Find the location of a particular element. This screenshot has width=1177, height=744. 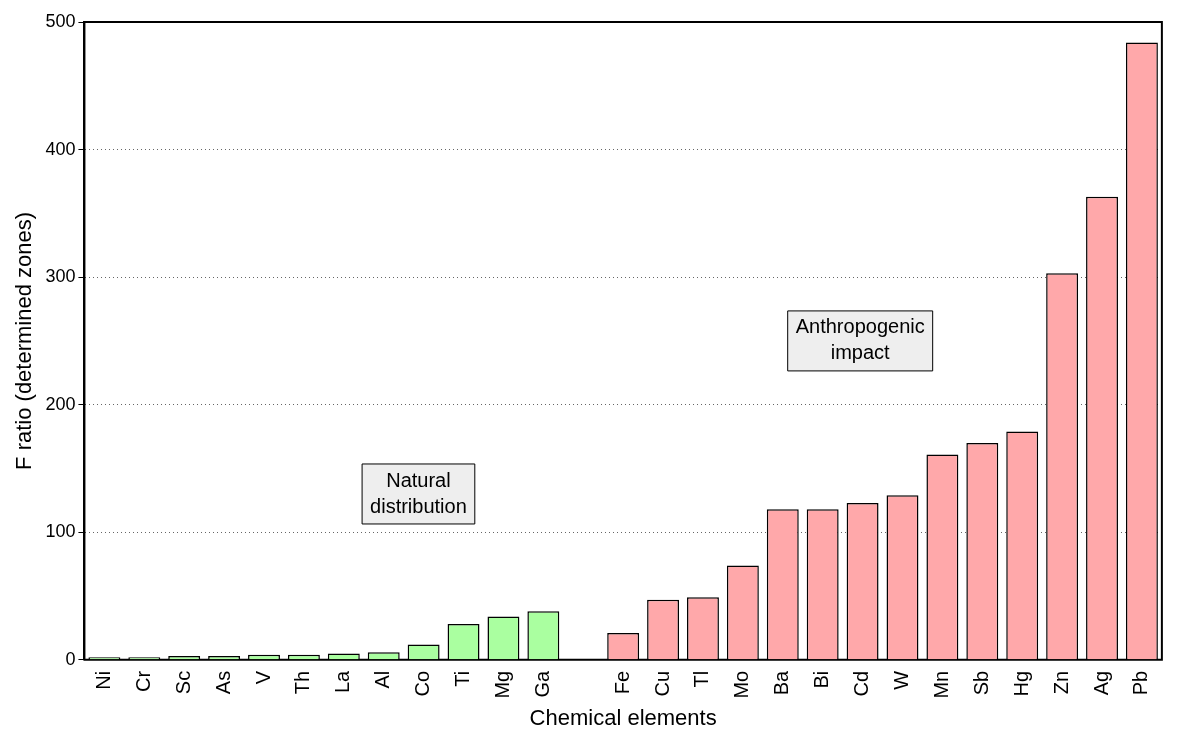

x-tick-label: Cd is located at coordinates (861, 683).